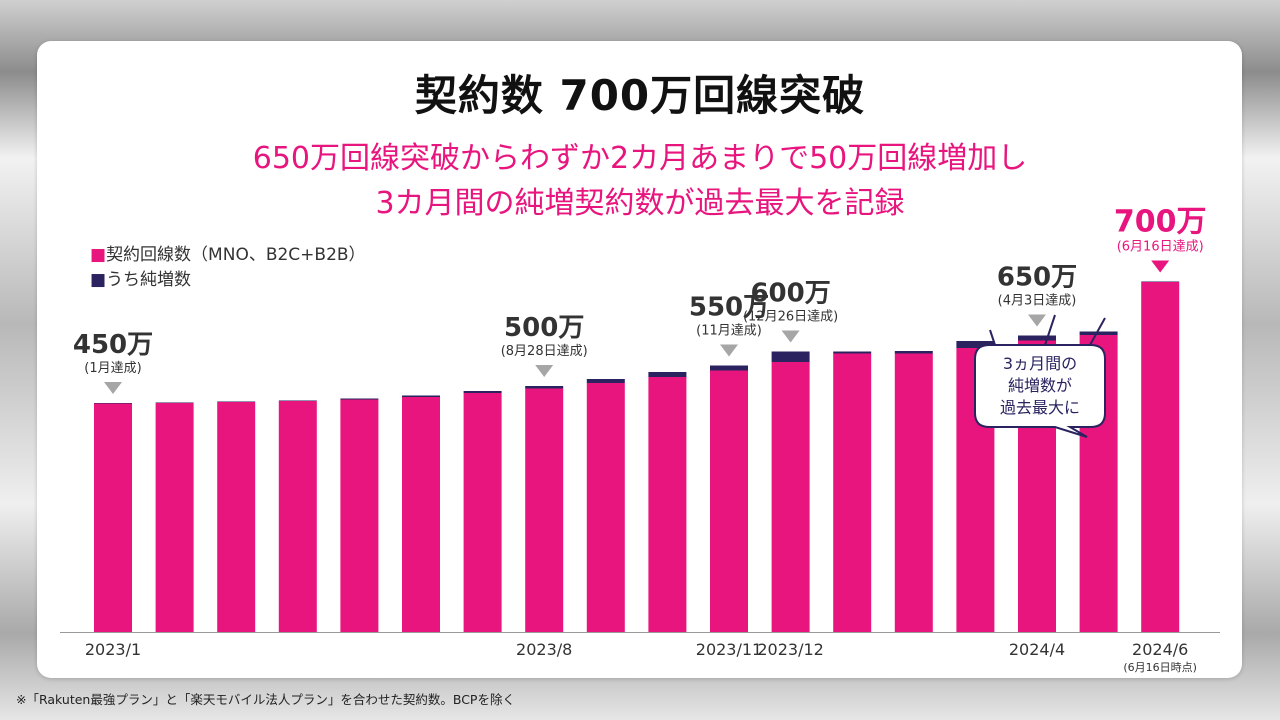 This screenshot has height=720, width=1280. Describe the element at coordinates (544, 649) in the screenshot. I see `x-tick-label: 2023/8` at that location.